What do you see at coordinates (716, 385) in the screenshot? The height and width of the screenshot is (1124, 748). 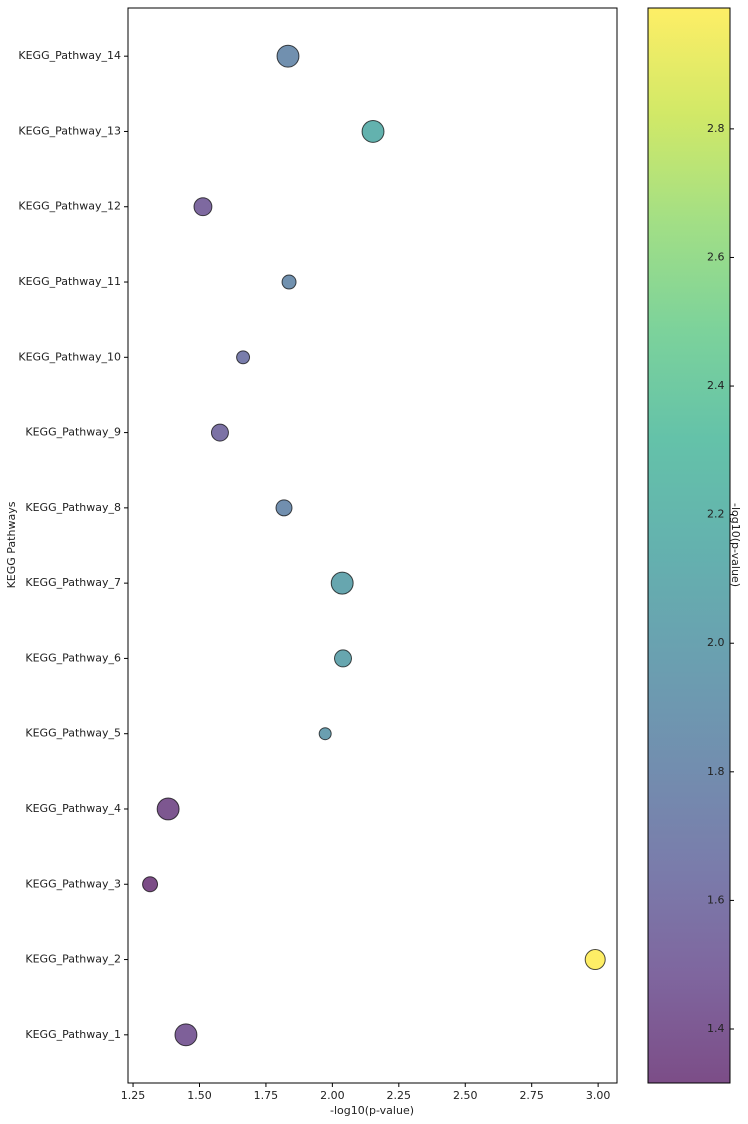 I see `colorbar-tick-label: 2.4` at bounding box center [716, 385].